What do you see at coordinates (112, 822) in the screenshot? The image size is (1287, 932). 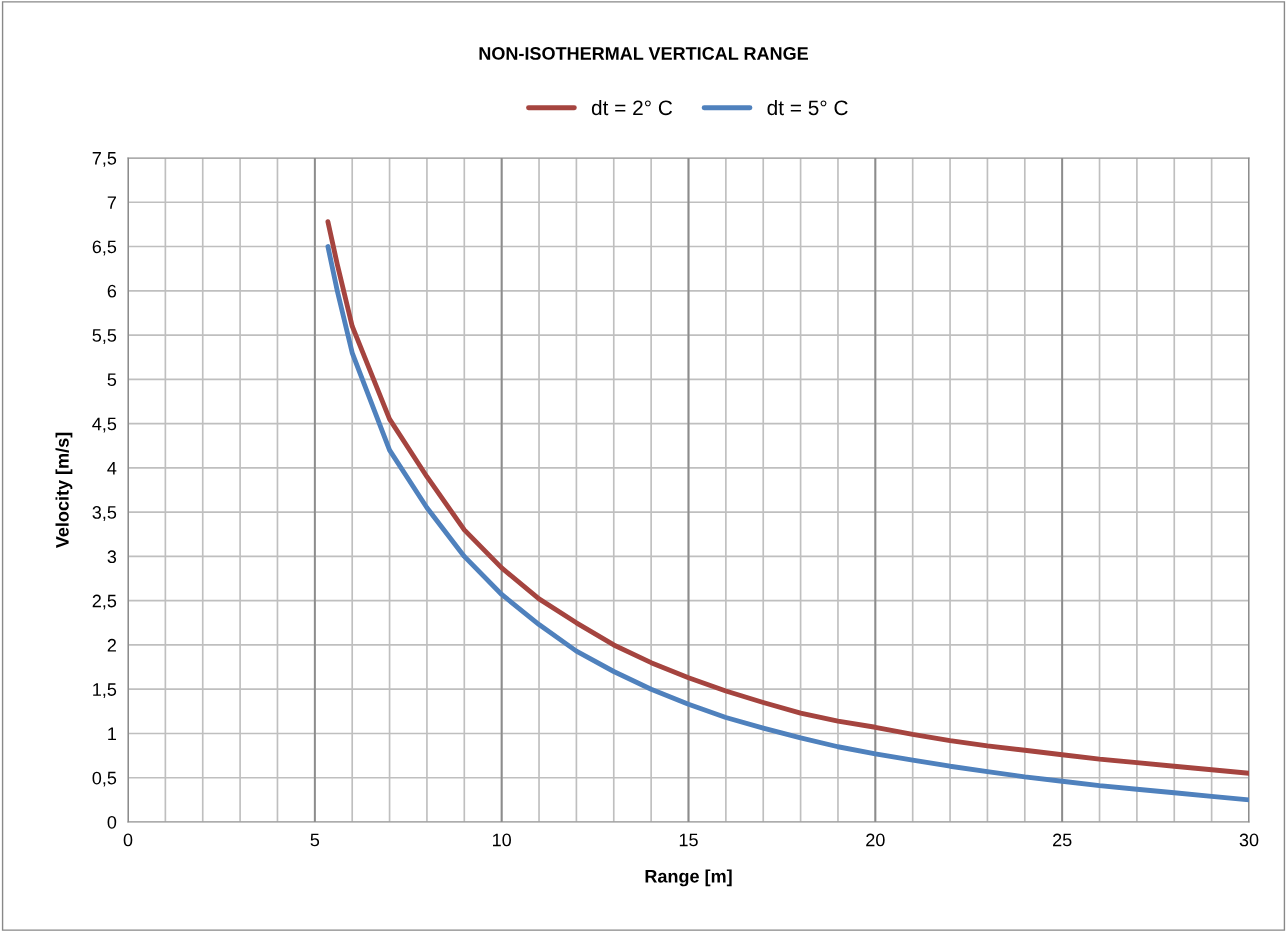 I see `y-tick-label: 0` at bounding box center [112, 822].